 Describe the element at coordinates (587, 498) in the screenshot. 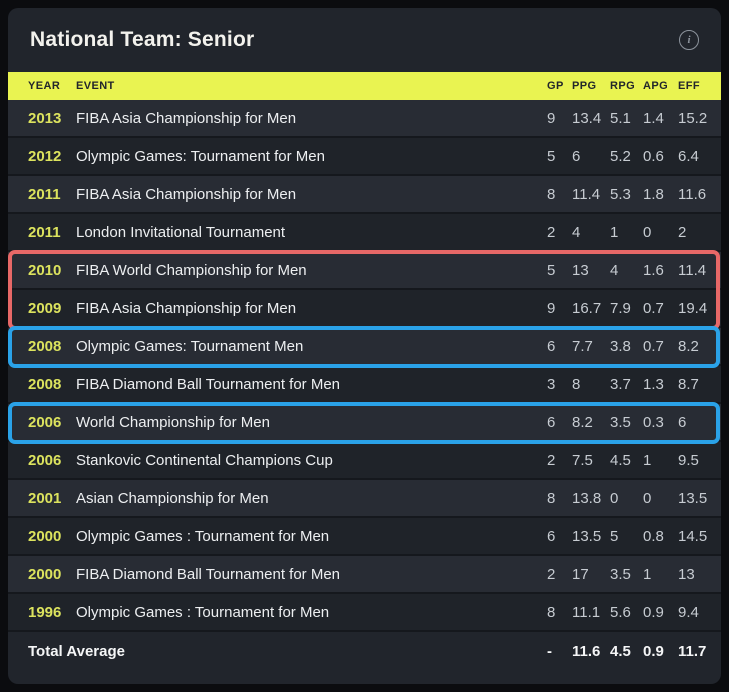

I see `ppg-cell: 13.8` at that location.